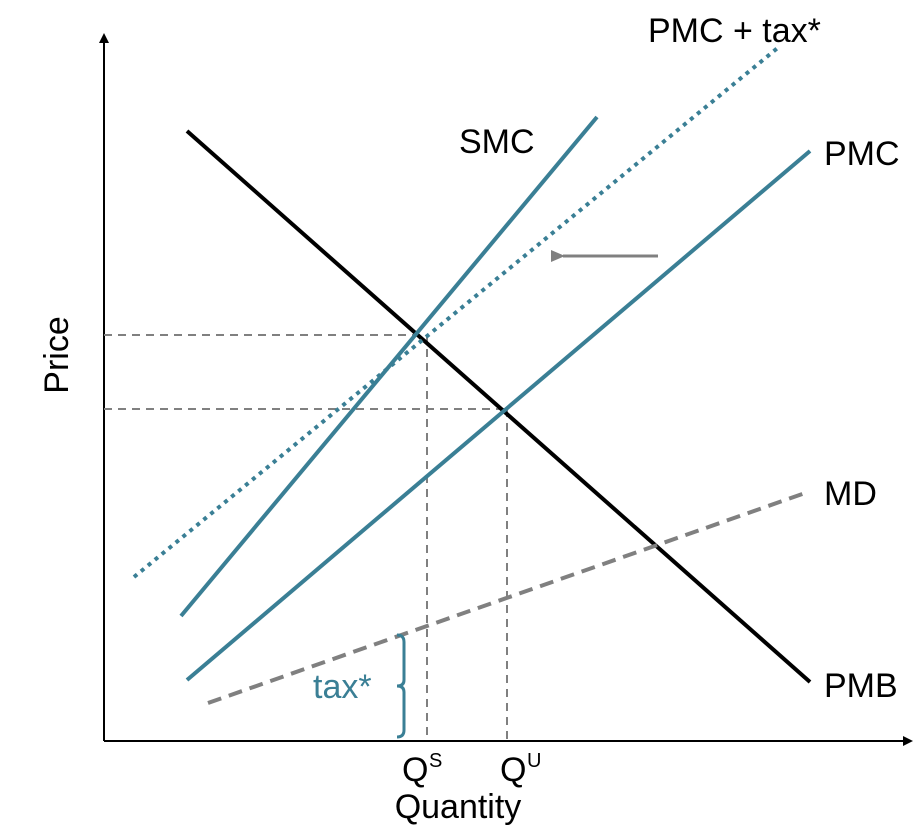 This screenshot has width=924, height=834. What do you see at coordinates (401, 686) in the screenshot?
I see `tax-brace` at bounding box center [401, 686].